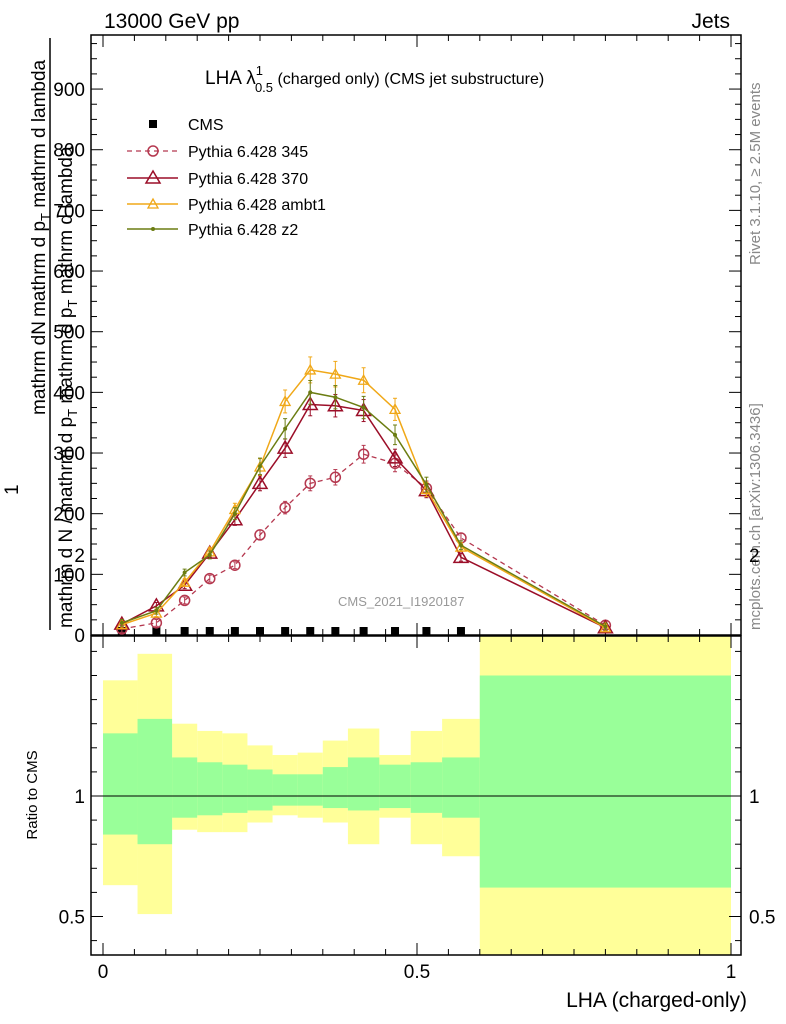  I want to click on legend-item: Pythia 6.428 370, so click(217, 178).